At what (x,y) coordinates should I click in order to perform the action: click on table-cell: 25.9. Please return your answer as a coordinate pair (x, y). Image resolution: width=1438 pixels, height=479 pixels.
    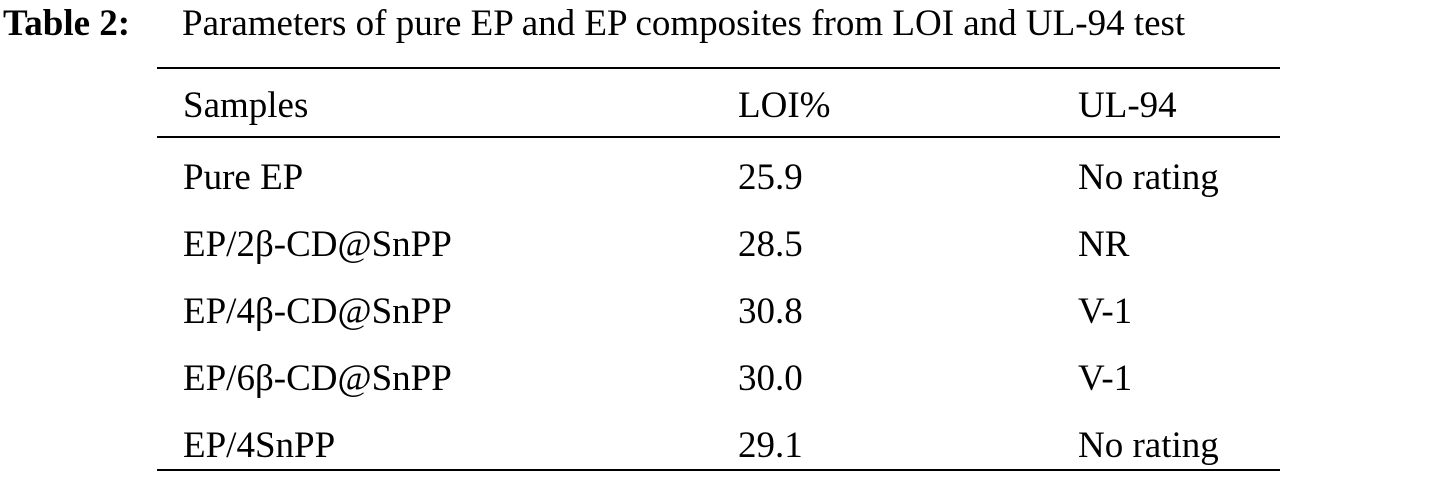
    Looking at the image, I should click on (770, 177).